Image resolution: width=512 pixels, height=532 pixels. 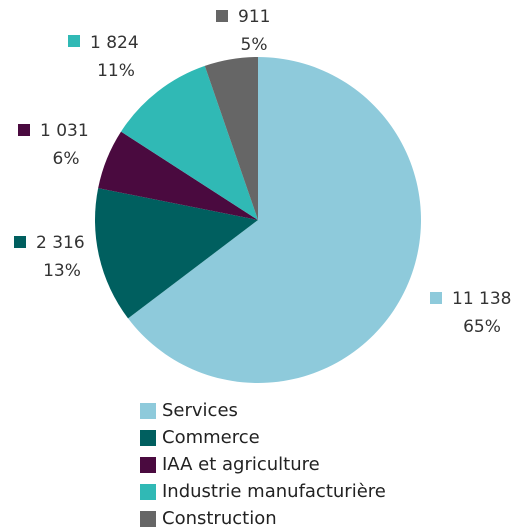 I want to click on value-label: 11 138, so click(x=481, y=299).